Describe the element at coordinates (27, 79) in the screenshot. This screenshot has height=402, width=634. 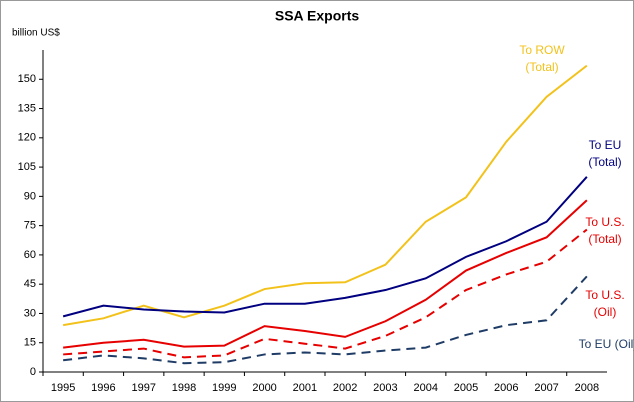
I see `y-tick-label: 150` at that location.